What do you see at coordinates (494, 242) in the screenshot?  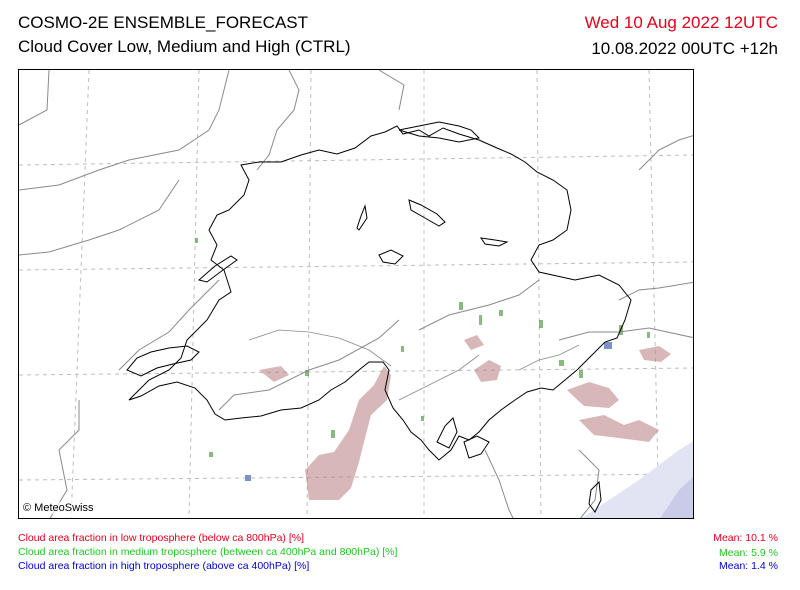 I see `lake-walen` at bounding box center [494, 242].